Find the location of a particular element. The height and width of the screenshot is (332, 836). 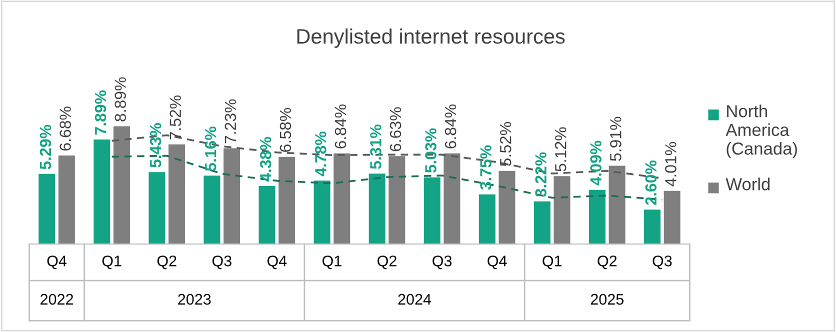

data-label: 4.01% is located at coordinates (670, 164).